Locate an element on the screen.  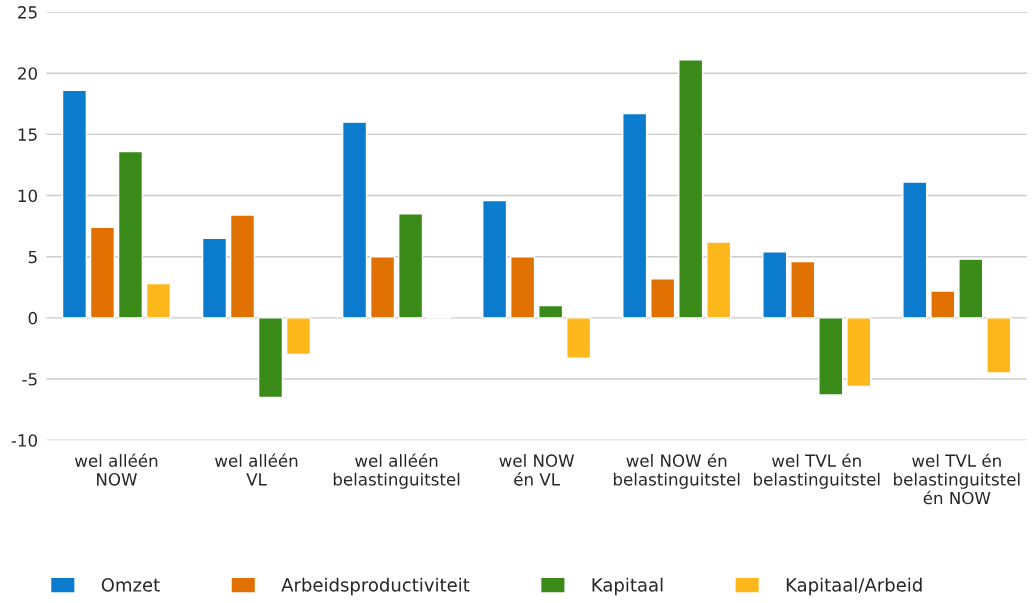
y-tick-label: 0 is located at coordinates (32, 318).